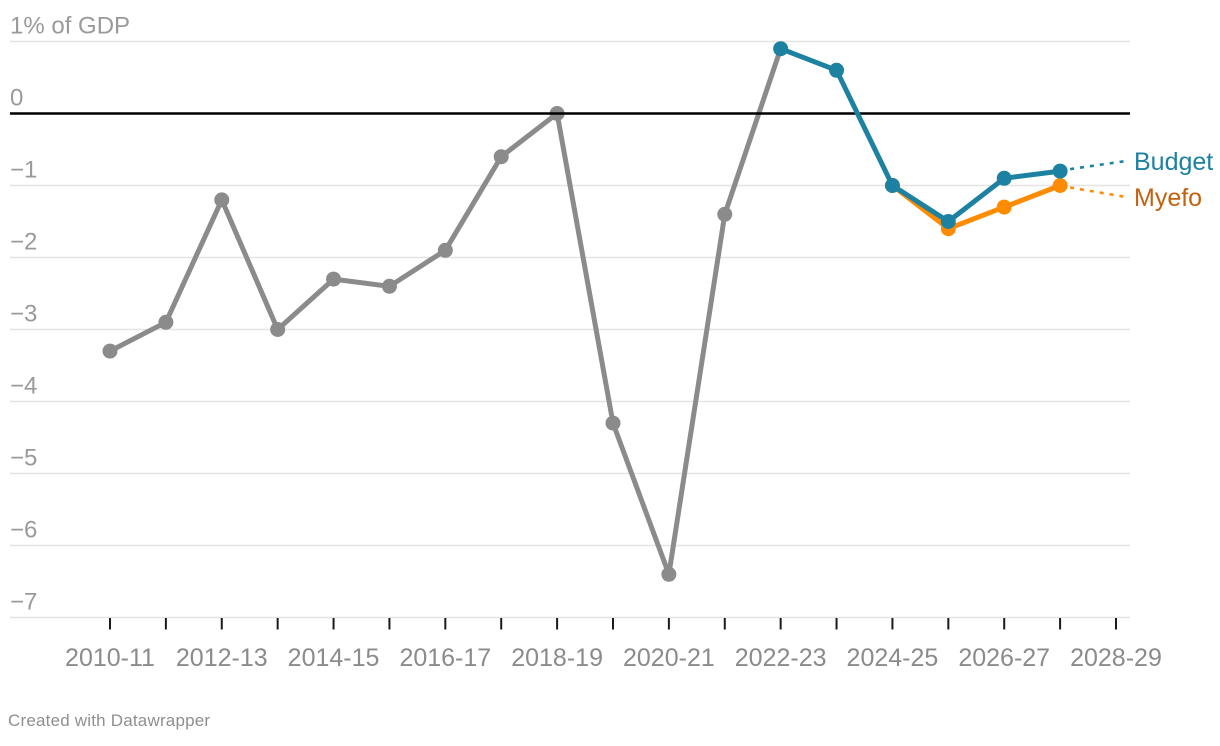 The image size is (1220, 746). I want to click on x-axis-label: 2018-19, so click(557, 658).